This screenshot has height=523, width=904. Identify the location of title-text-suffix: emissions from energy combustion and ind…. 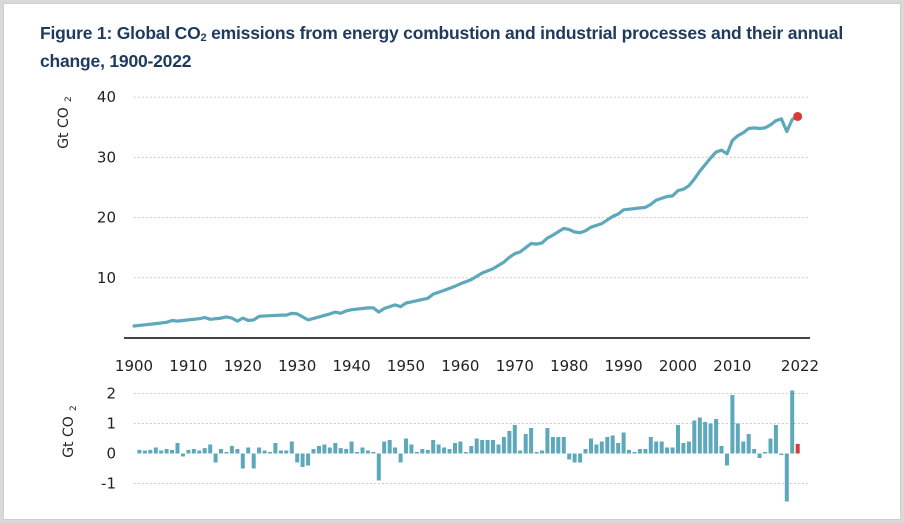
(441, 47).